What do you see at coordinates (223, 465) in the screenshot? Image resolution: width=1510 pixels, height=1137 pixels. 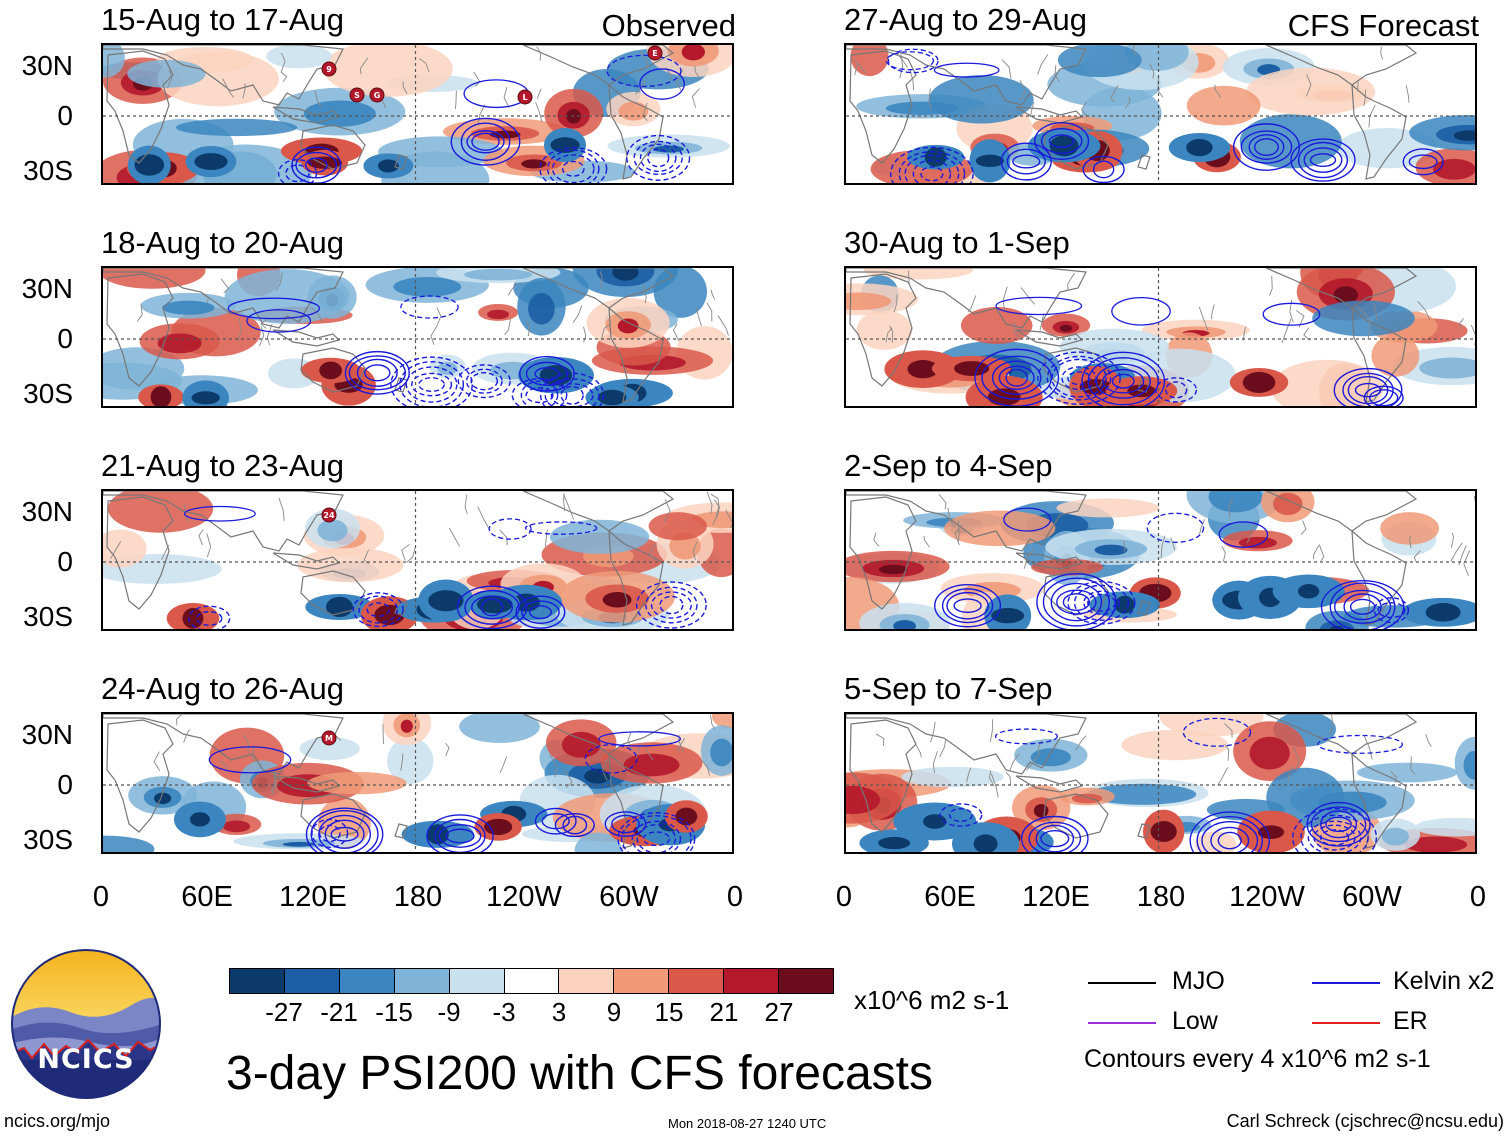 I see `panel-title-3: 21-Aug to 23-Aug` at bounding box center [223, 465].